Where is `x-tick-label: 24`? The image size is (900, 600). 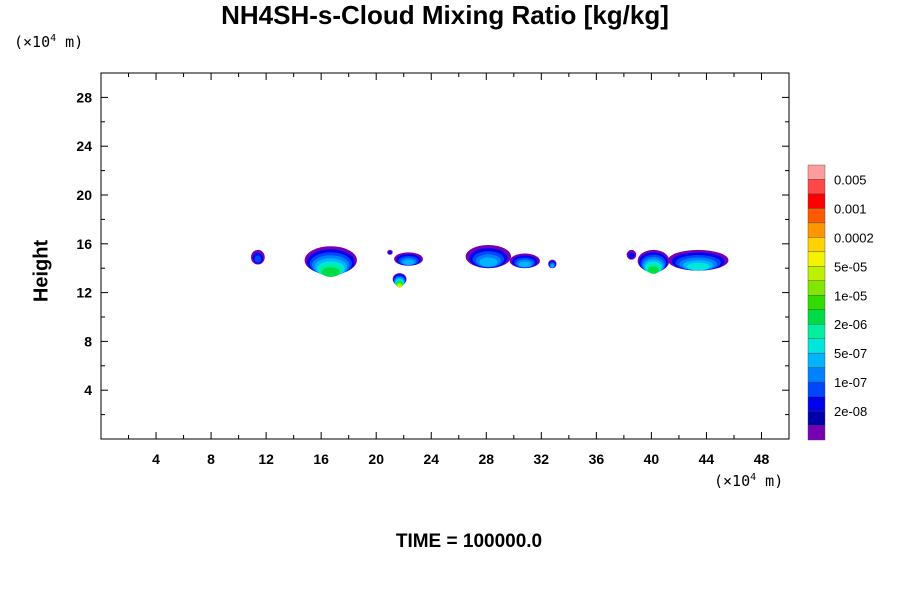 x-tick-label: 24 is located at coordinates (431, 459).